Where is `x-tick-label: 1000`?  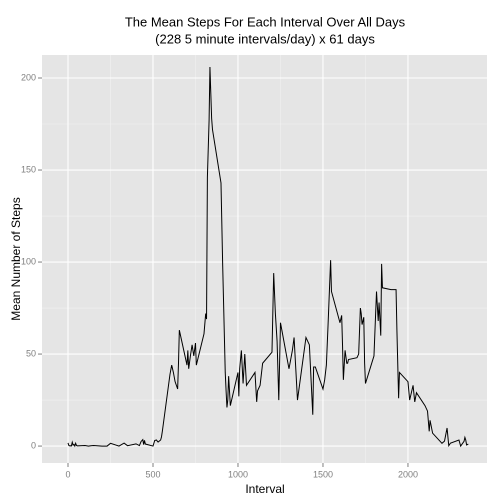
x-tick-label: 1000 is located at coordinates (238, 474).